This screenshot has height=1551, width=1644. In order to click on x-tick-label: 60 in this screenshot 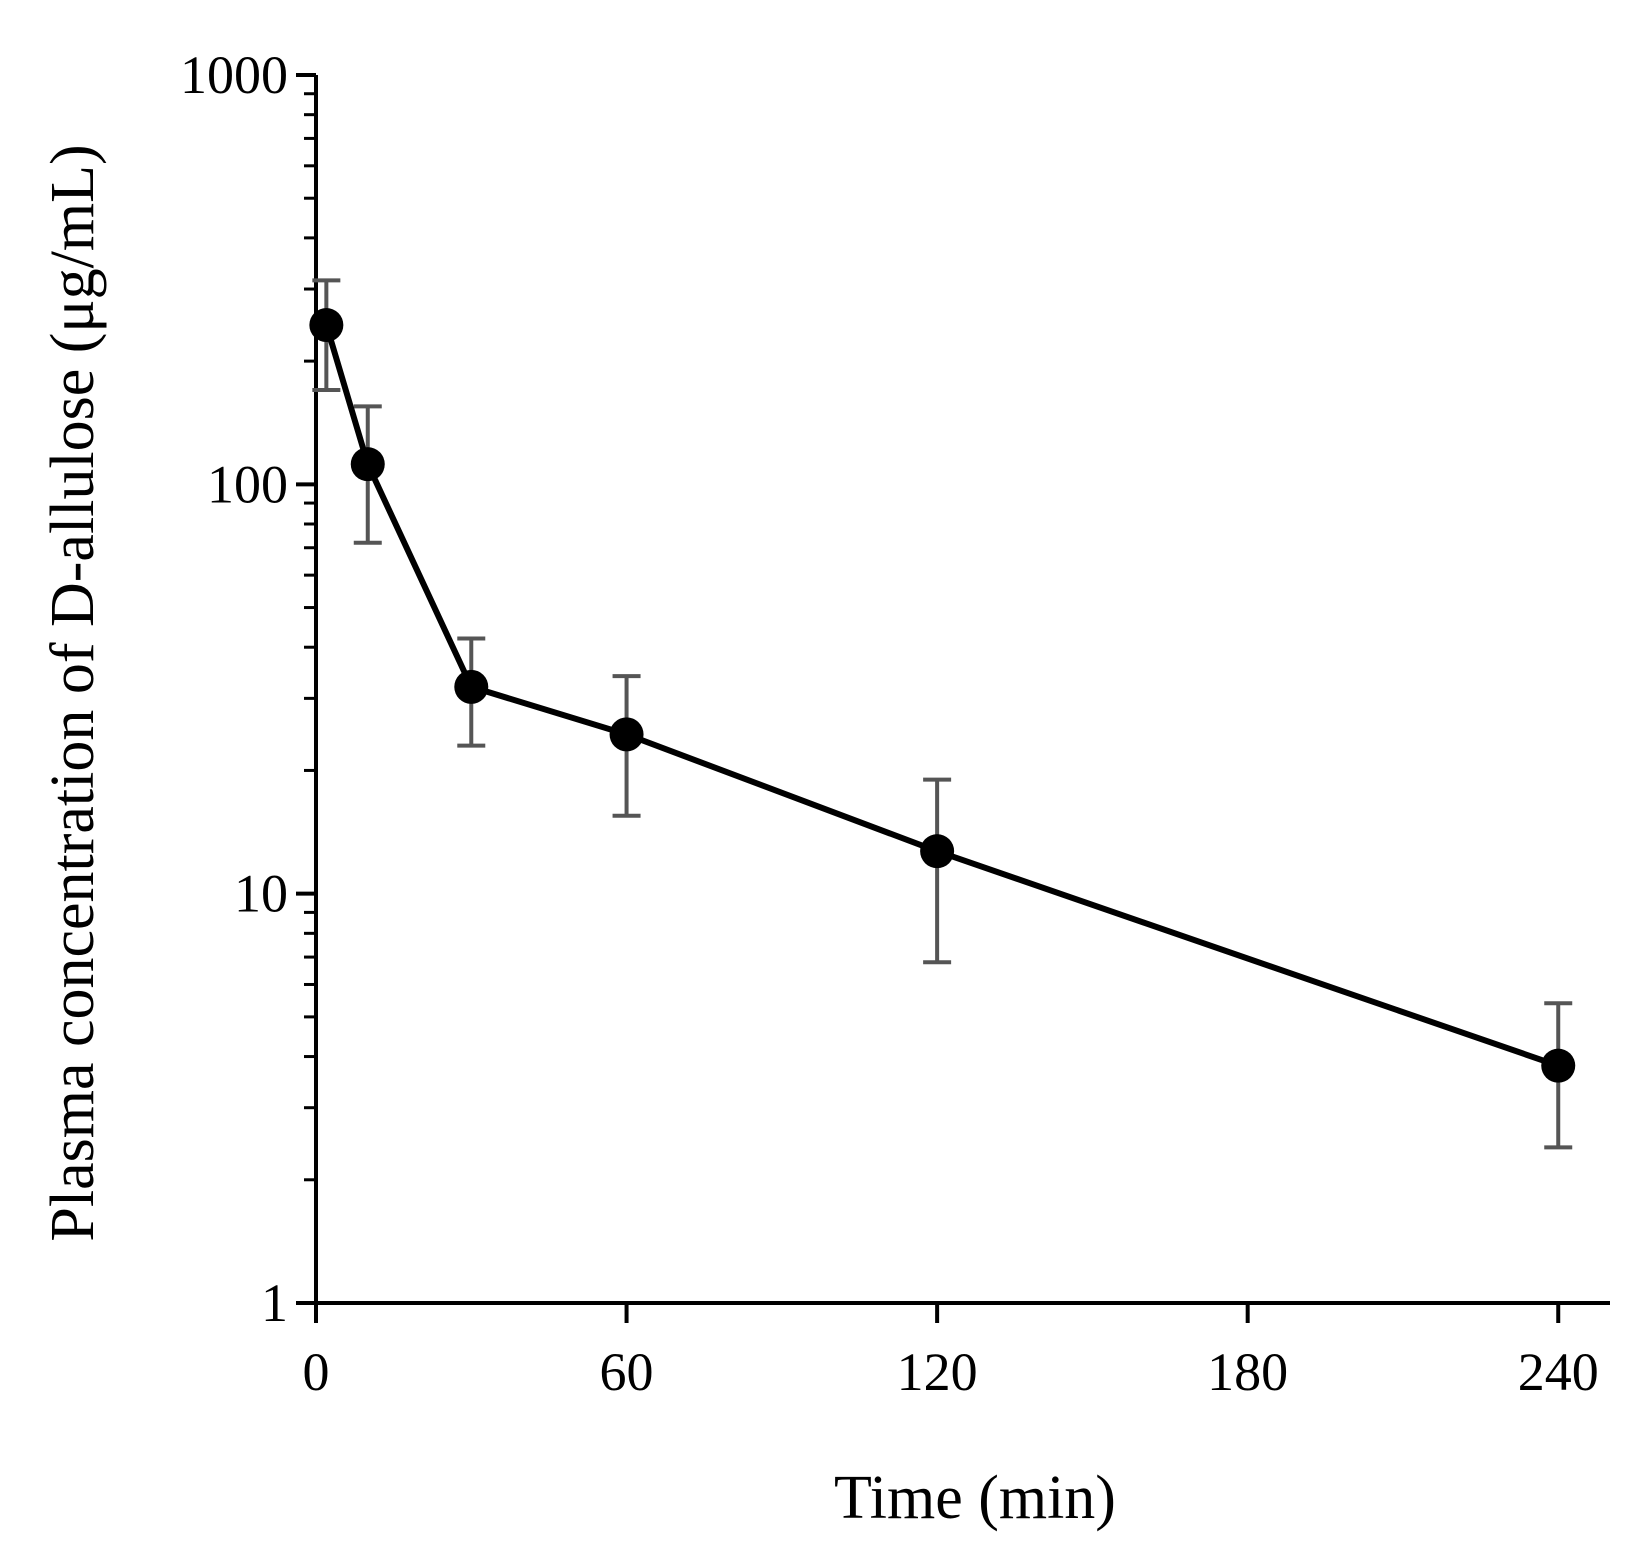, I will do `click(627, 1372)`.